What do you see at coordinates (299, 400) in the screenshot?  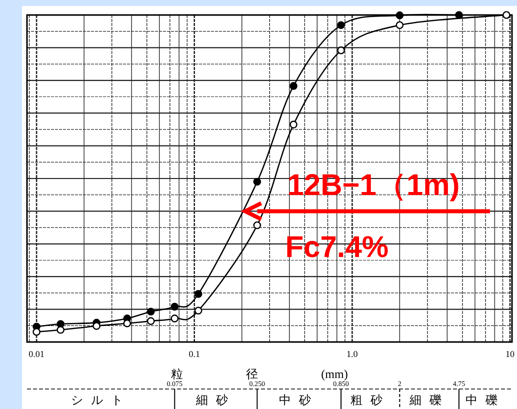 I see `text: 中砂` at bounding box center [299, 400].